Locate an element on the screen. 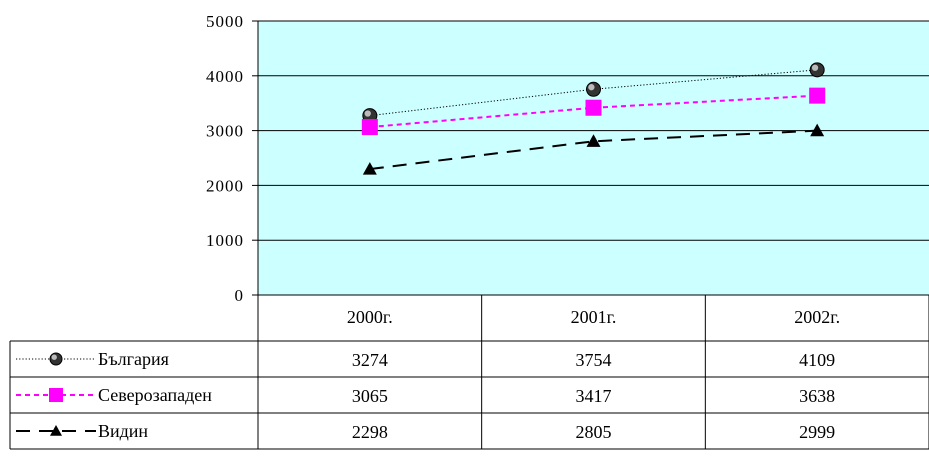 The height and width of the screenshot is (459, 929). value-cell: 2298 is located at coordinates (370, 432).